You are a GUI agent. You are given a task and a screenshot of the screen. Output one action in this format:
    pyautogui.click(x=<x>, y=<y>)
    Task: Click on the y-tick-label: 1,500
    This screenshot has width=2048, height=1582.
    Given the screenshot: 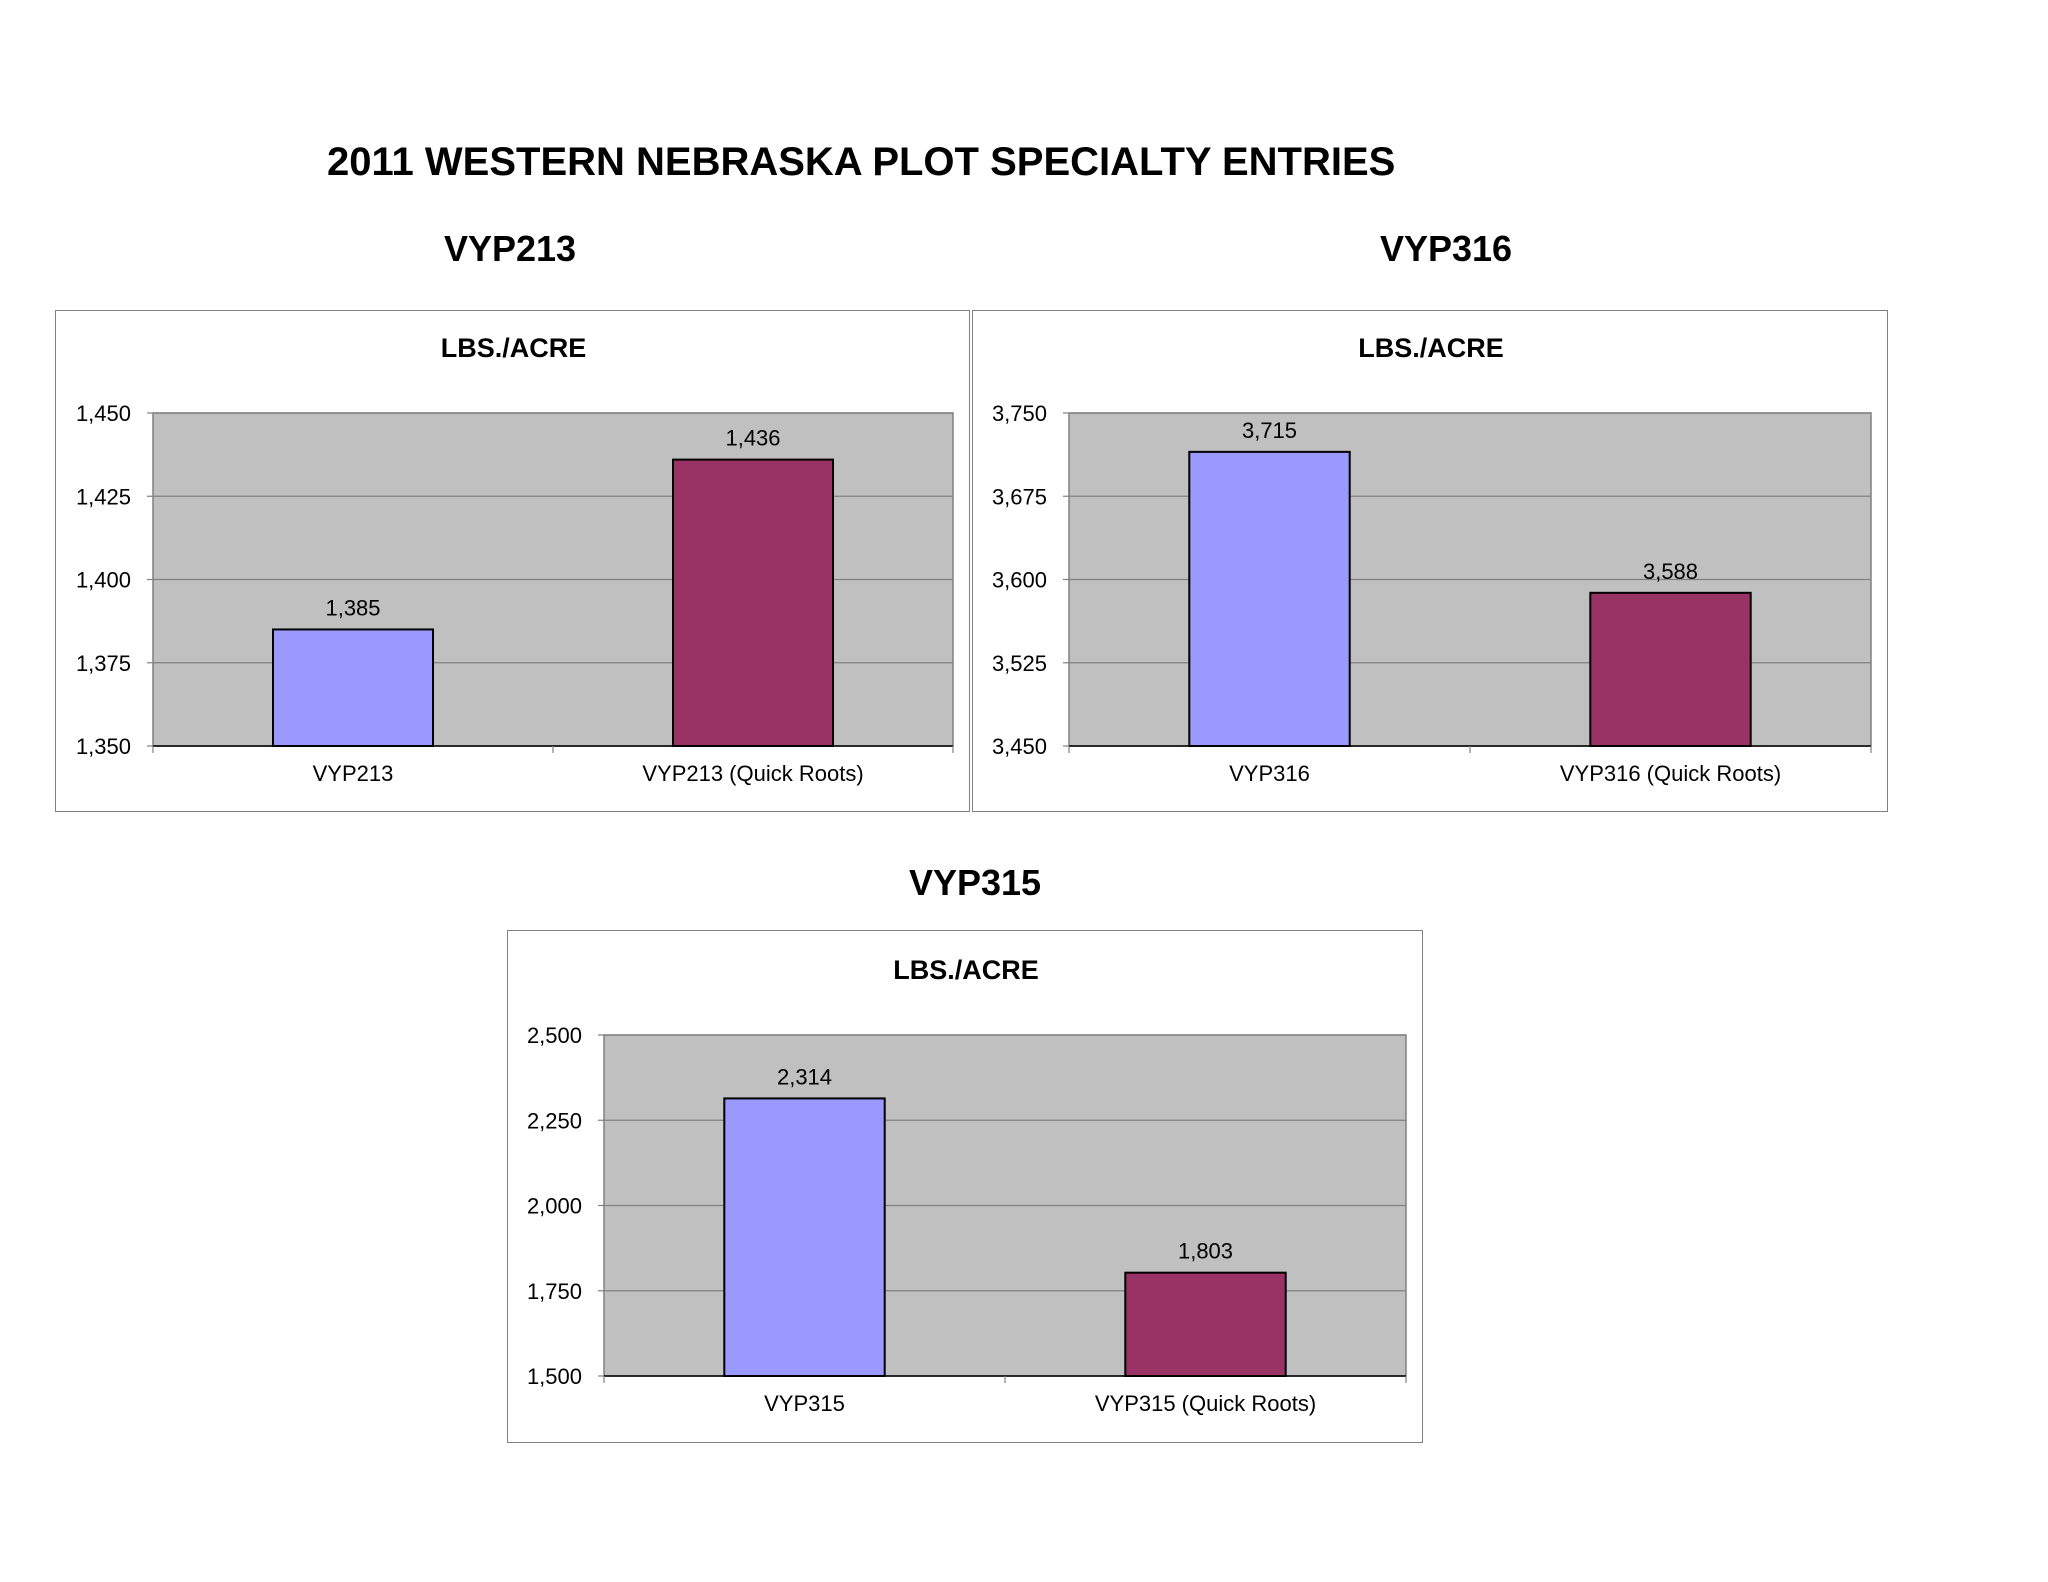 What is the action you would take?
    pyautogui.click(x=554, y=1376)
    